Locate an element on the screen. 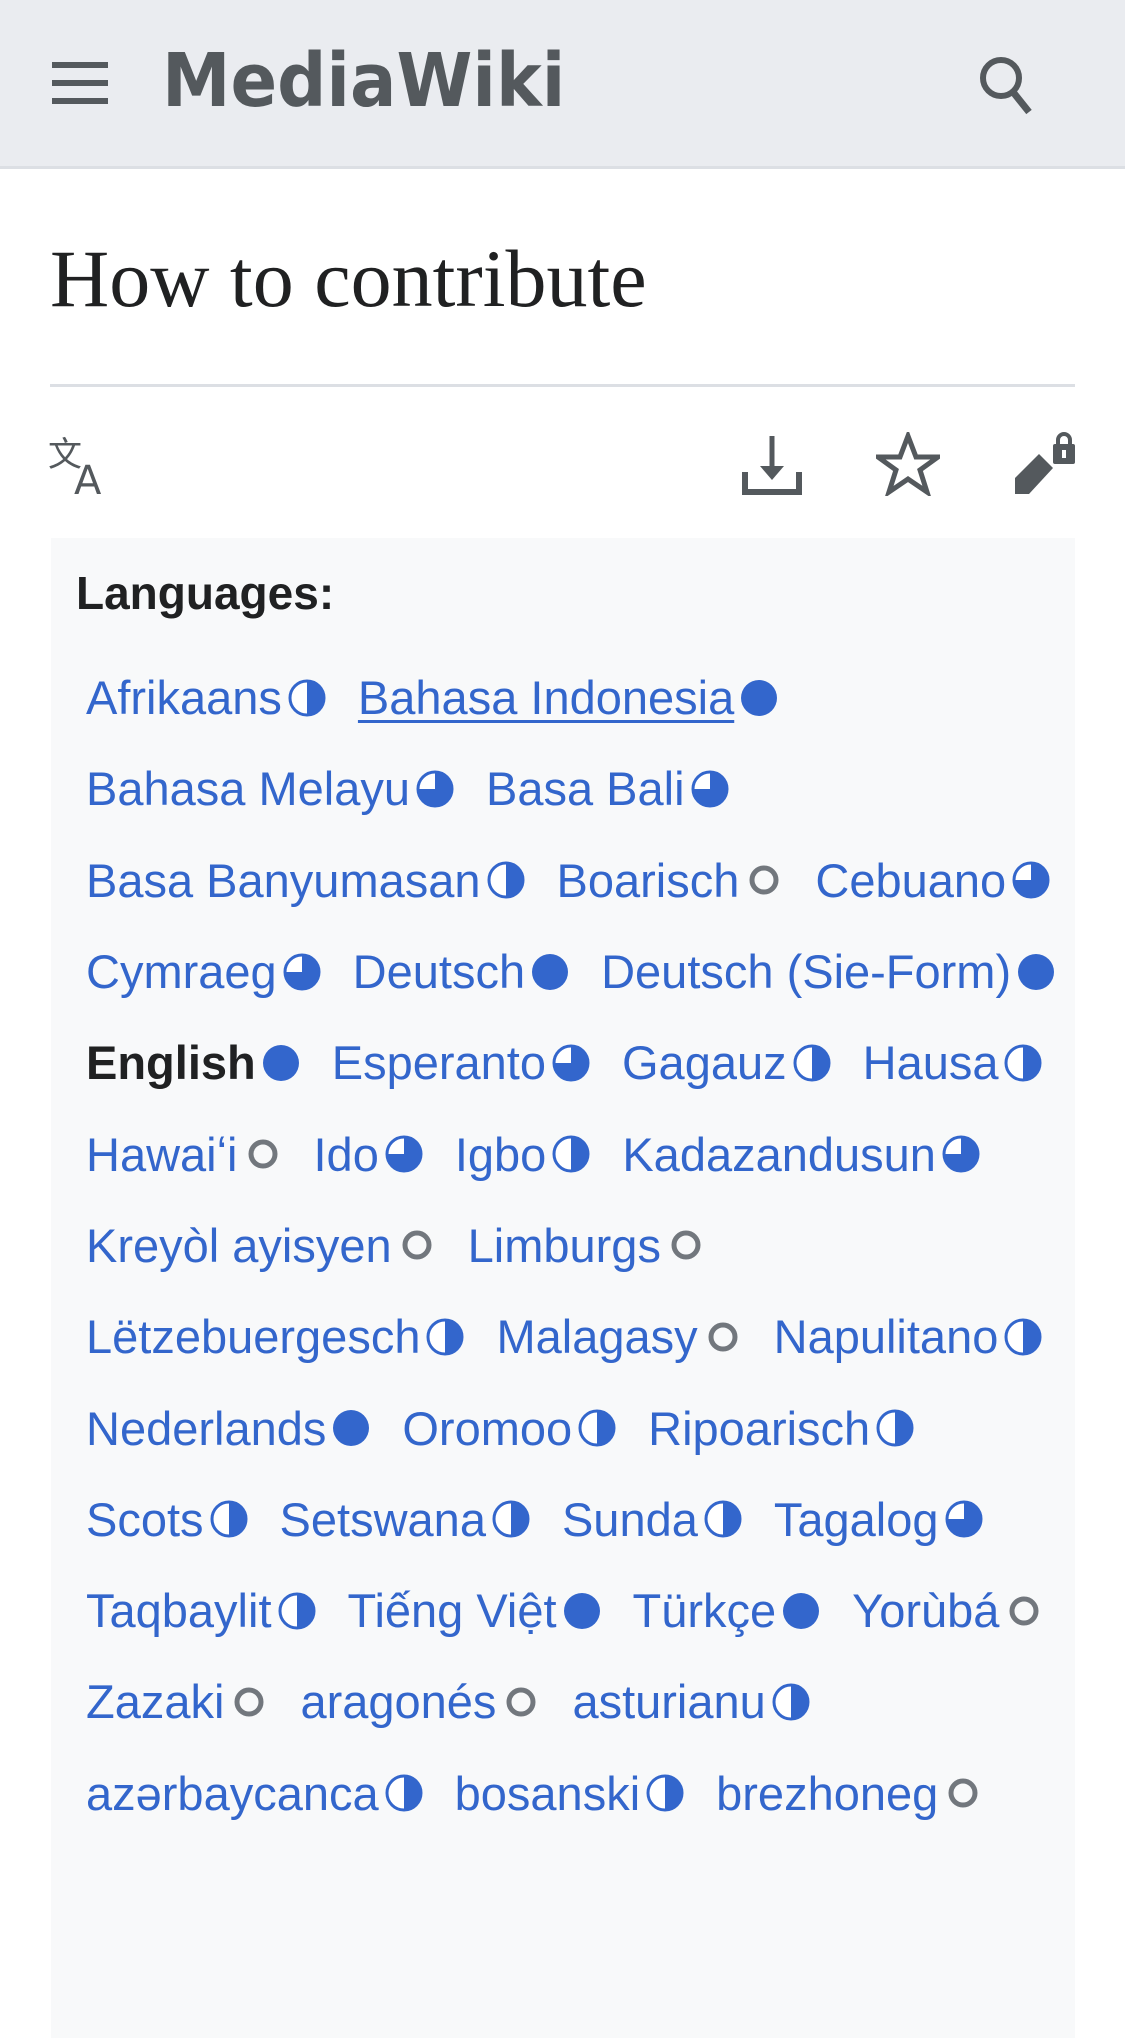  language-link: Ripoarisch is located at coordinates (759, 1428).